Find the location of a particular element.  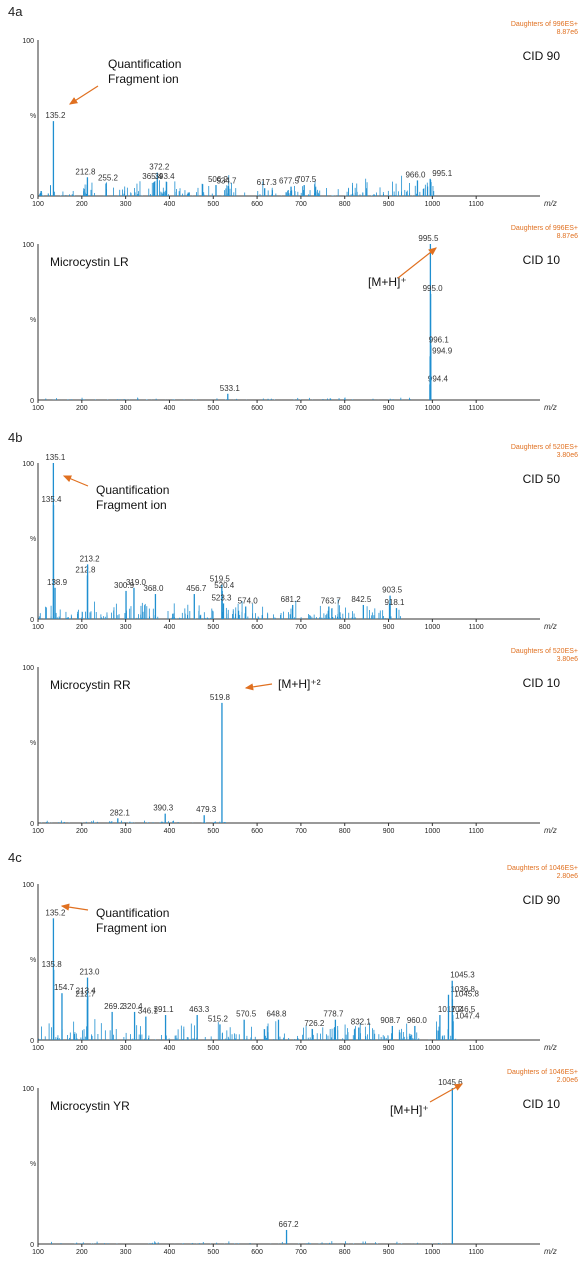

figure-label-4b: 4b is located at coordinates (15, 437).